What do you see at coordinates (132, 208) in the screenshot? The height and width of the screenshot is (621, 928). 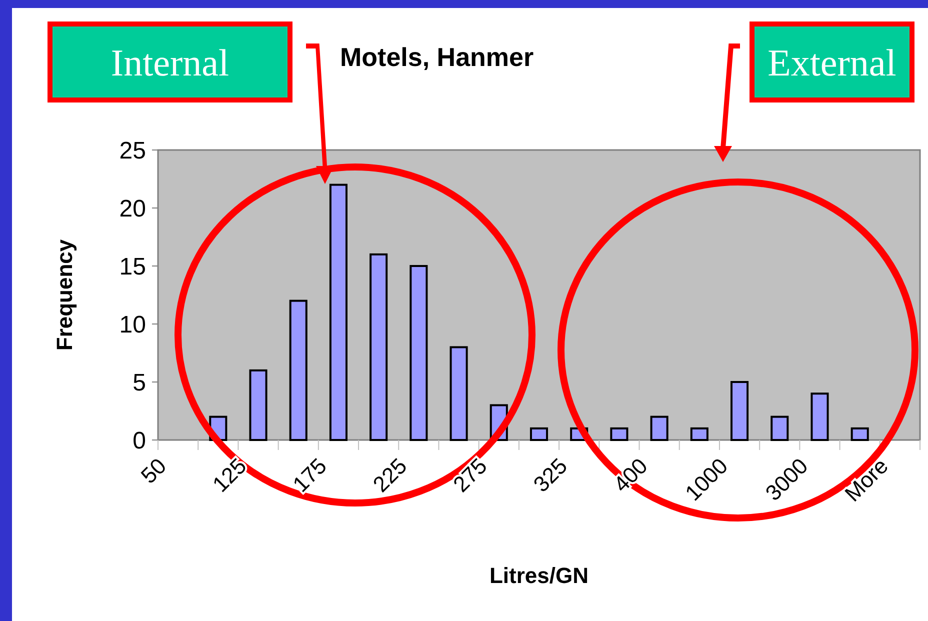 I see `y-tick-label: 20` at bounding box center [132, 208].